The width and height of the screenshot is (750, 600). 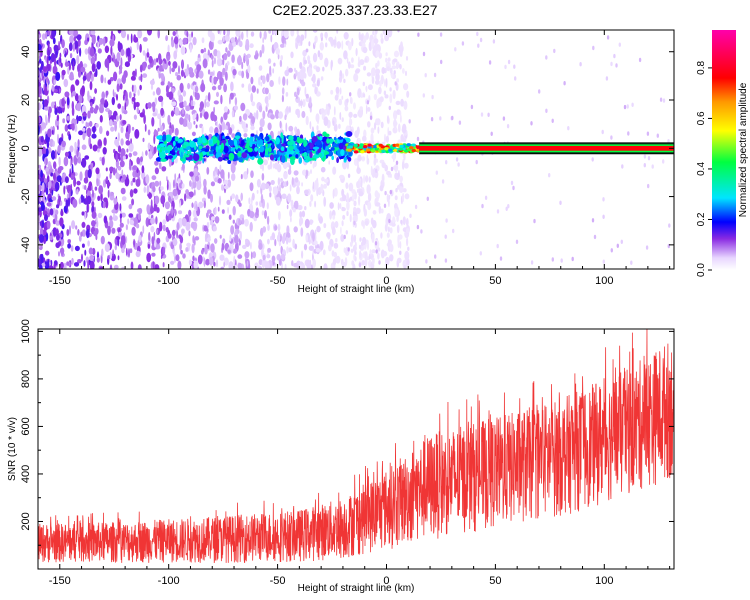 What do you see at coordinates (495, 581) in the screenshot?
I see `snr-xtick-label: 50` at bounding box center [495, 581].